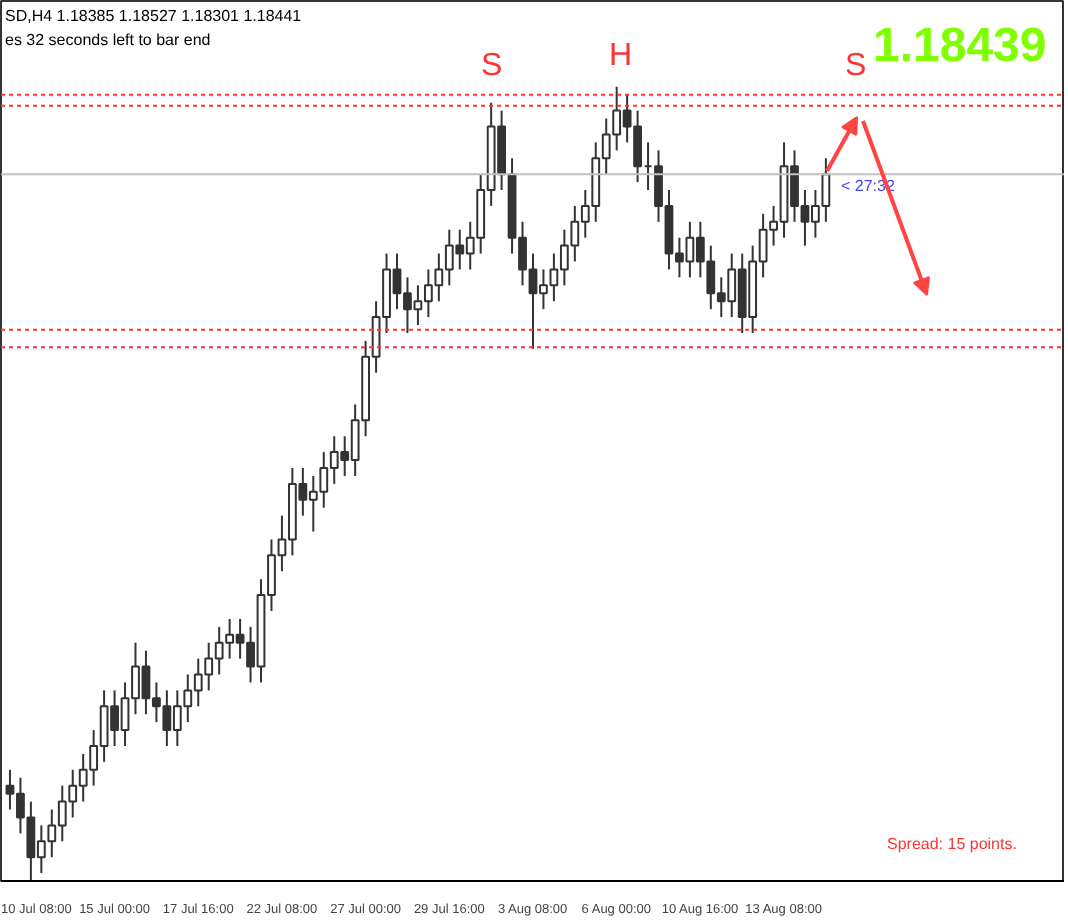 This screenshot has height=924, width=1068. Describe the element at coordinates (154, 16) in the screenshot. I see `text: SD,H4 1.18385 1.18527 1.18301 1.18441` at that location.